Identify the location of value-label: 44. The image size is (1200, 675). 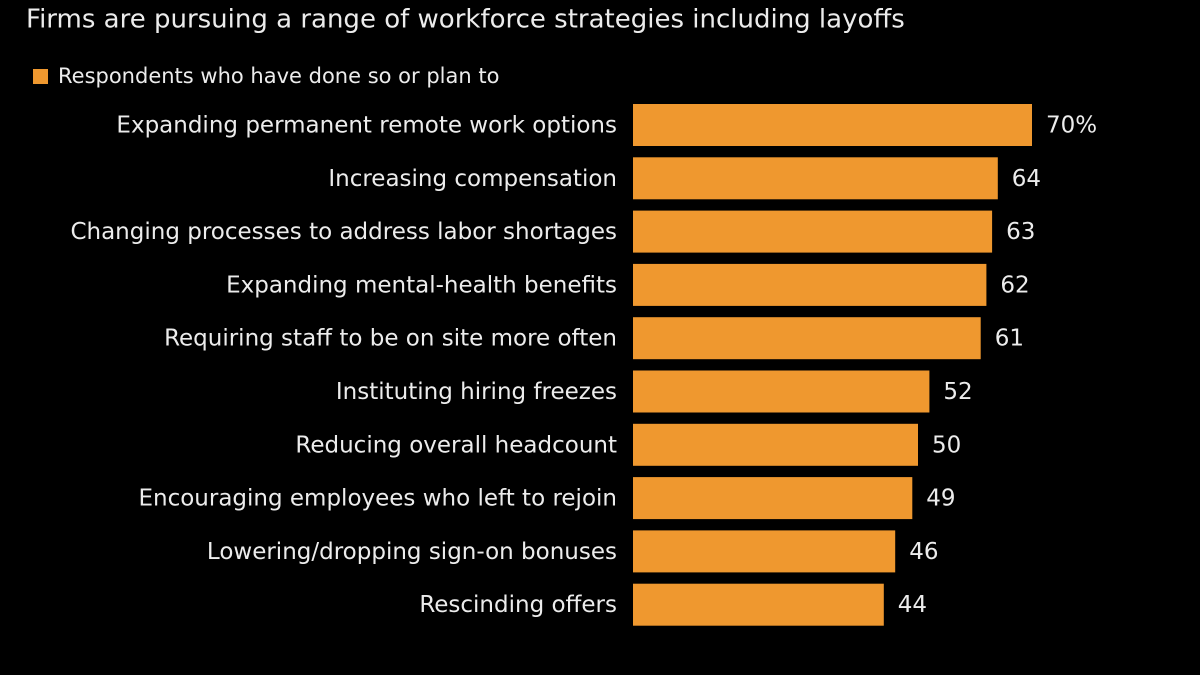
(912, 605).